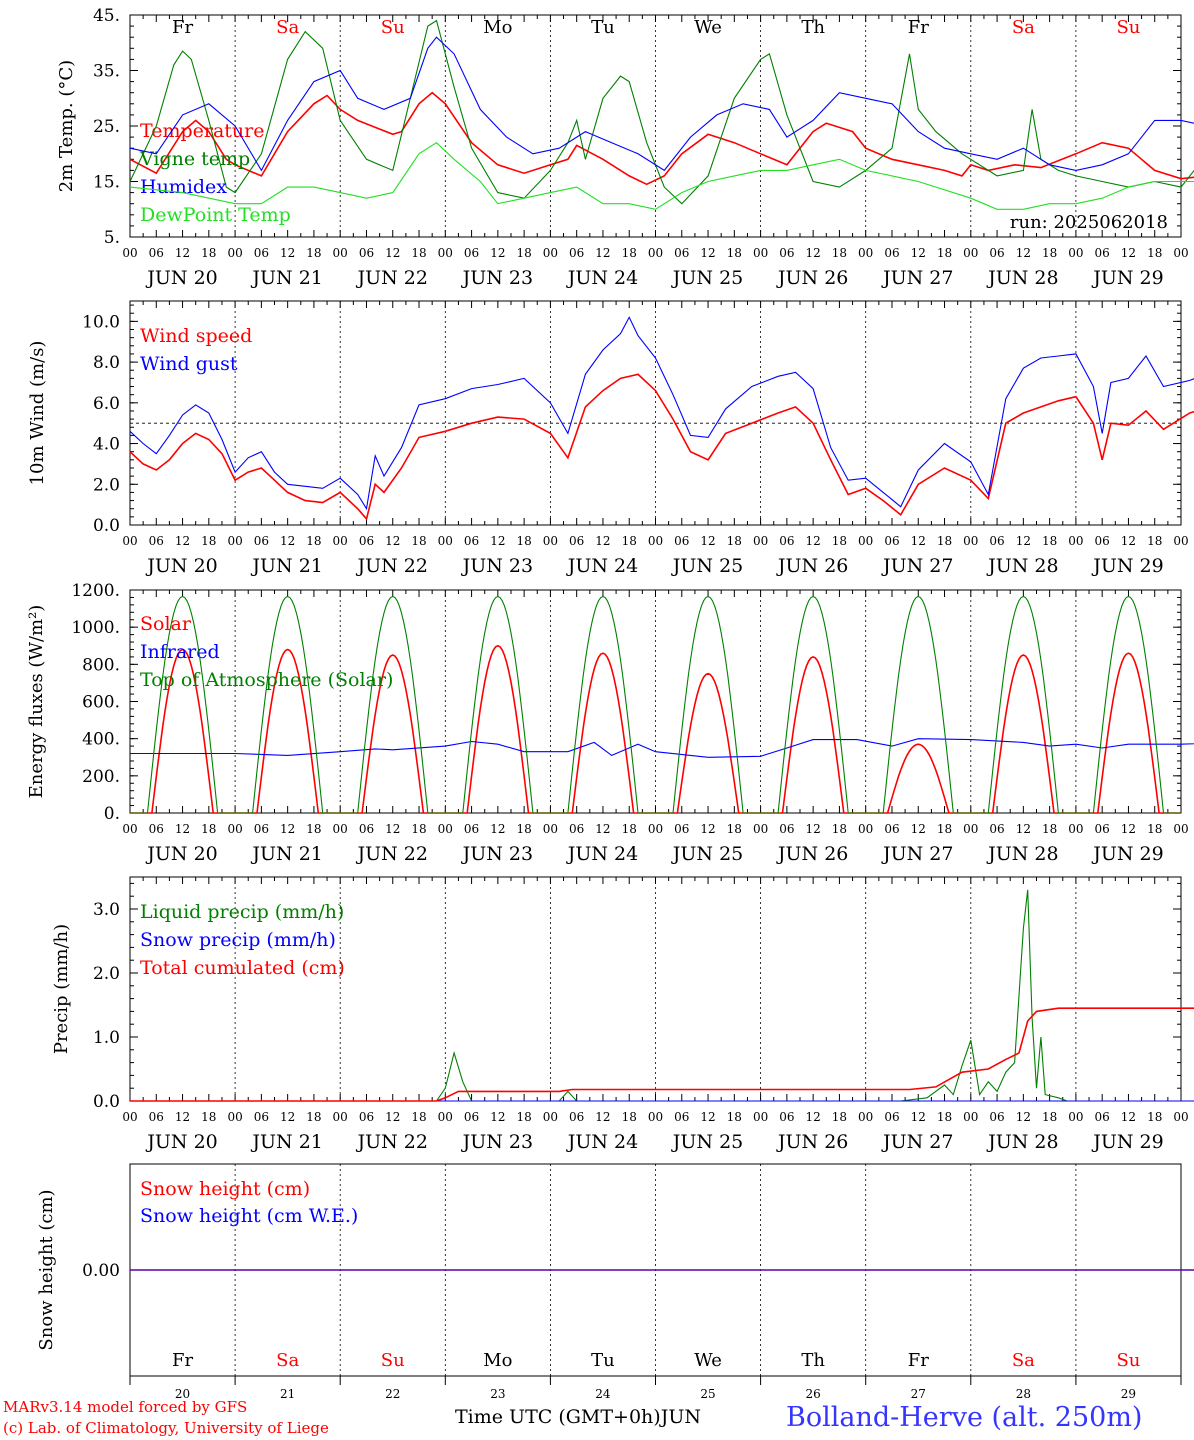 The height and width of the screenshot is (1440, 1194). What do you see at coordinates (112, 238) in the screenshot?
I see `y-tick-label: 5.` at bounding box center [112, 238].